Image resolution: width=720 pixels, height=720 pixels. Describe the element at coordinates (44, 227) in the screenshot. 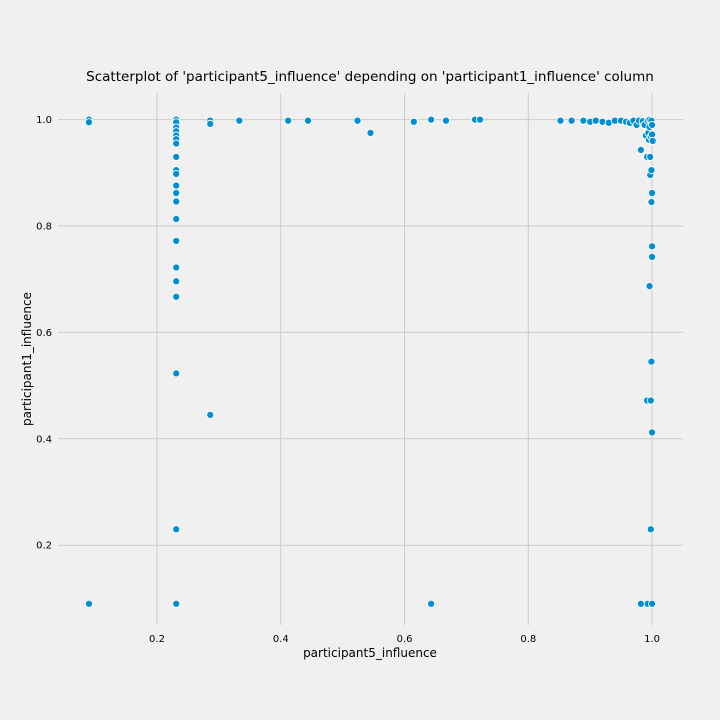

I see `y-tick-label: 0.8` at that location.